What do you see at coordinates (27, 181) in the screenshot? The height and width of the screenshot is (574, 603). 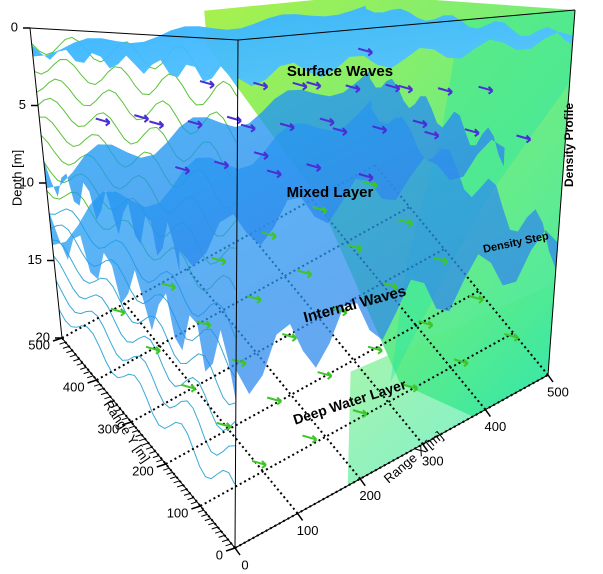 I see `z-tick-label: 10` at bounding box center [27, 181].